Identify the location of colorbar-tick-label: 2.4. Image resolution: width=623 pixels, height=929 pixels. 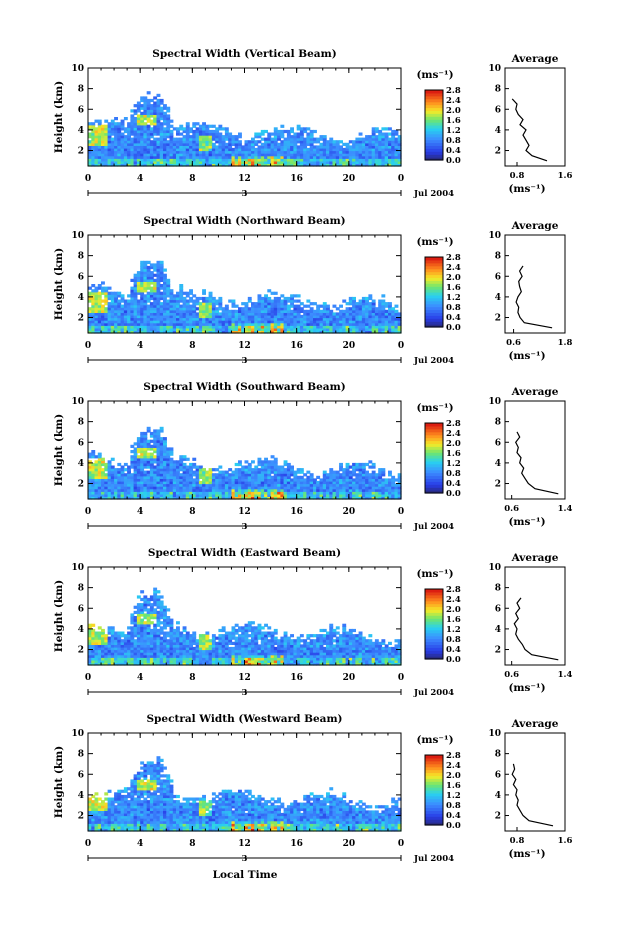
(453, 268).